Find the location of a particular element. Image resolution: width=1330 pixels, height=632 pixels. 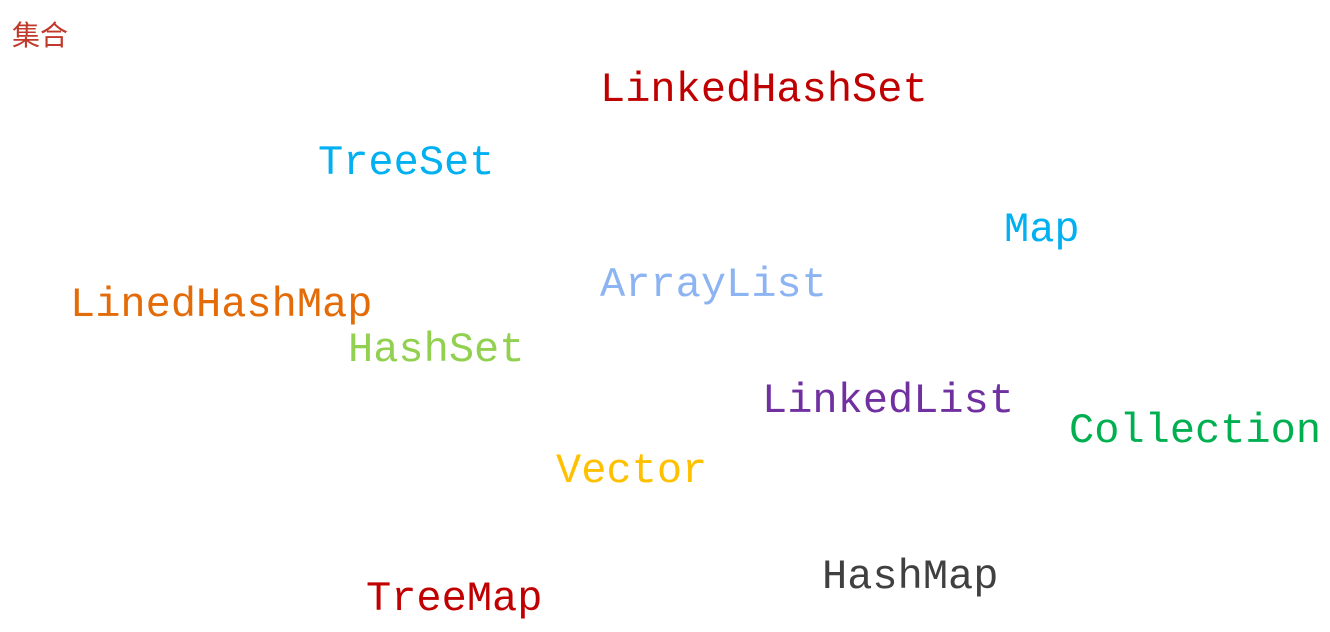

word-linkedhashset: LinkedHashSet is located at coordinates (764, 90).